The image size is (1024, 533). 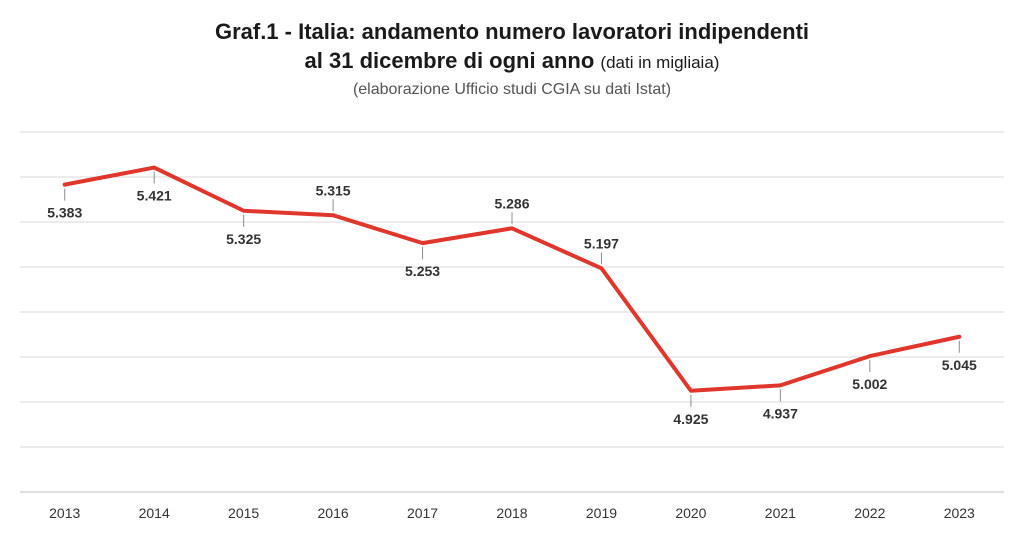 I want to click on data-label: 5.002, so click(x=869, y=384).